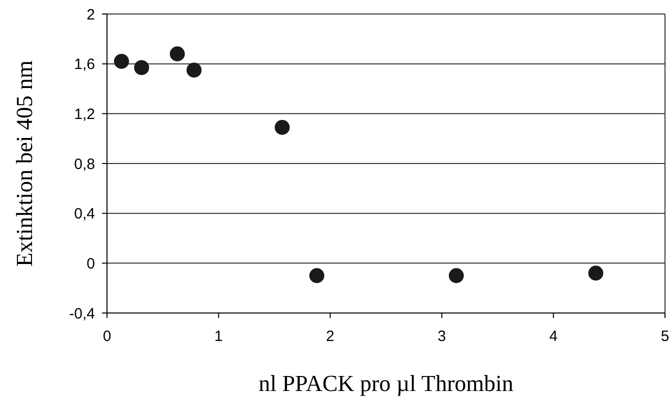  I want to click on x-tick-label: 3, so click(442, 336).